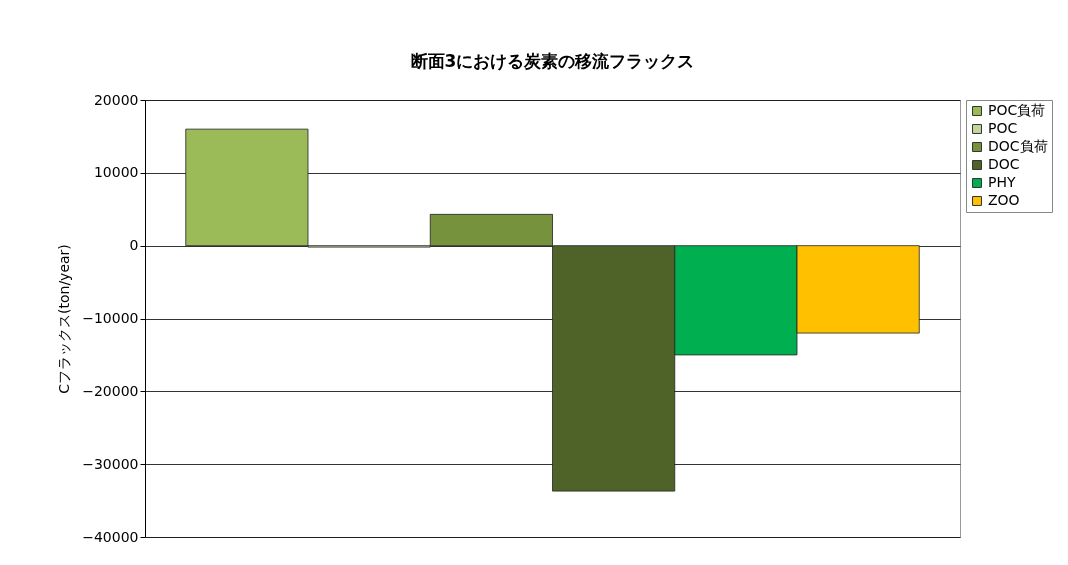 Image resolution: width=1068 pixels, height=565 pixels. What do you see at coordinates (110, 390) in the screenshot?
I see `y-tick-label: −20000` at bounding box center [110, 390].